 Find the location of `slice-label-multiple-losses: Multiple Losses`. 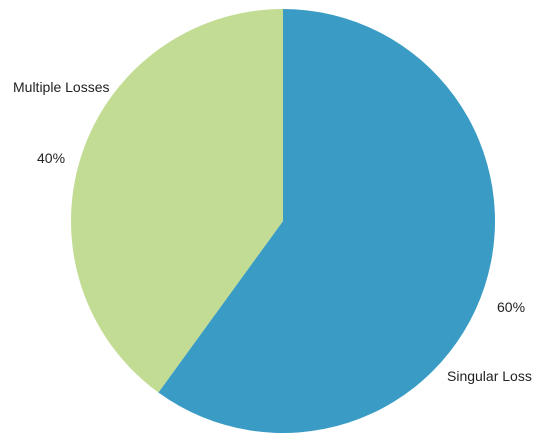

slice-label-multiple-losses: Multiple Losses is located at coordinates (61, 87).